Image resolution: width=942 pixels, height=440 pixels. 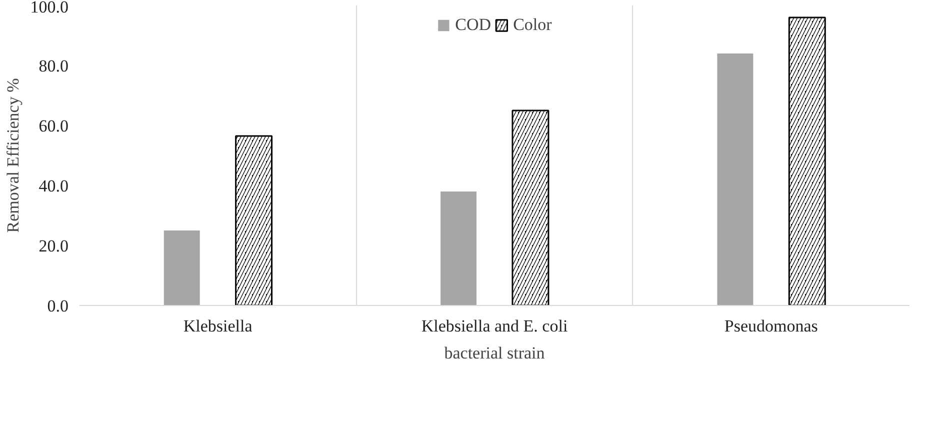 I want to click on y-axis-title: Removal Efficiency %, so click(x=12, y=155).